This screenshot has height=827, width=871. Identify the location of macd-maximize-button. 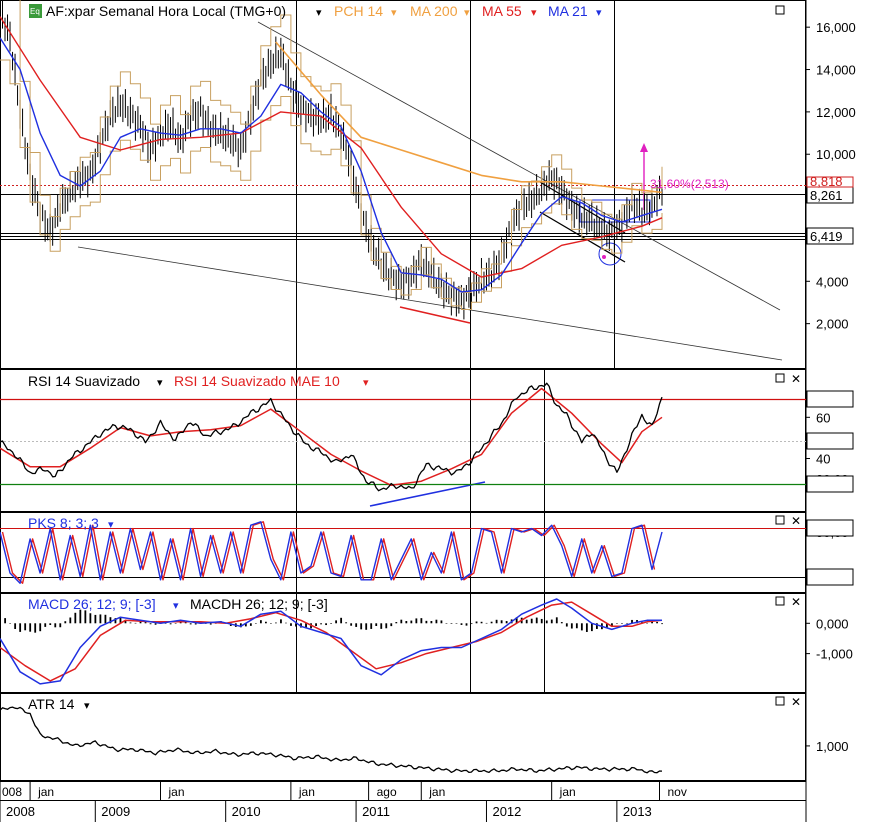
(780, 601).